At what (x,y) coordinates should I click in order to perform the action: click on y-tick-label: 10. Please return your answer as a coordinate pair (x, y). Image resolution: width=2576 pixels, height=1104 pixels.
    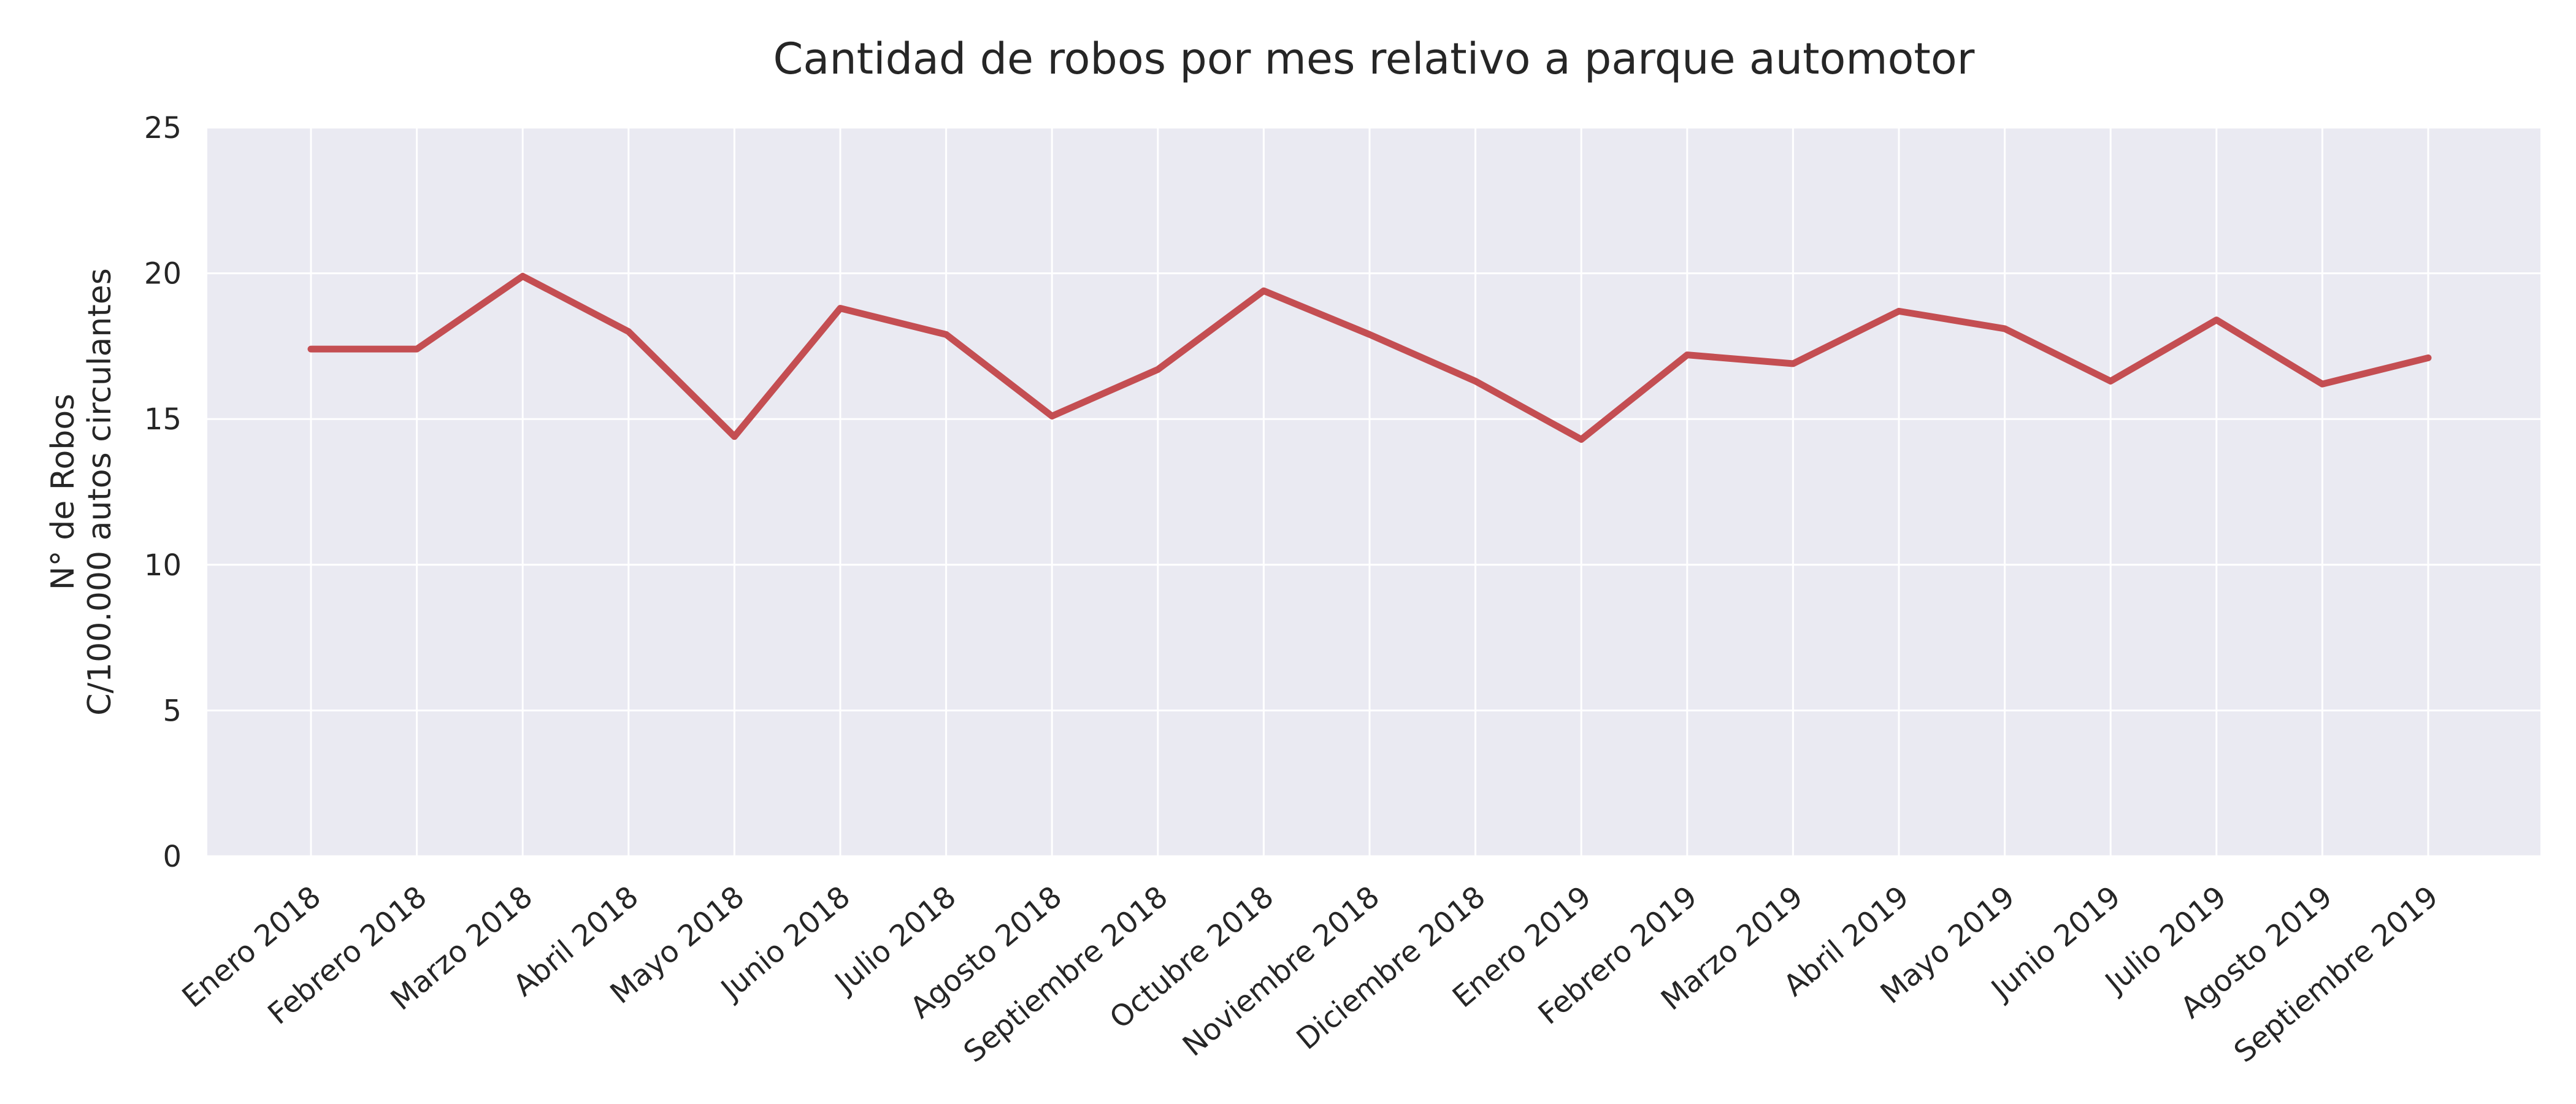
    Looking at the image, I should click on (163, 565).